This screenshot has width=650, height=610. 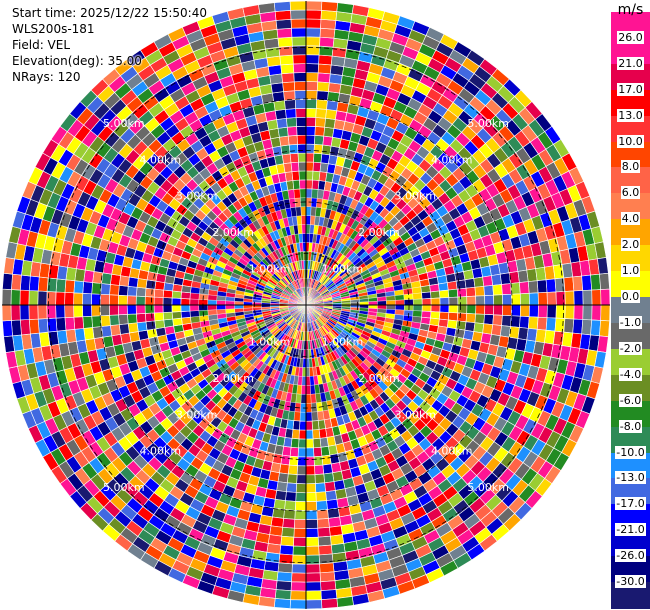 What do you see at coordinates (630, 141) in the screenshot?
I see `colorbar-tick-label: 10.0` at bounding box center [630, 141].